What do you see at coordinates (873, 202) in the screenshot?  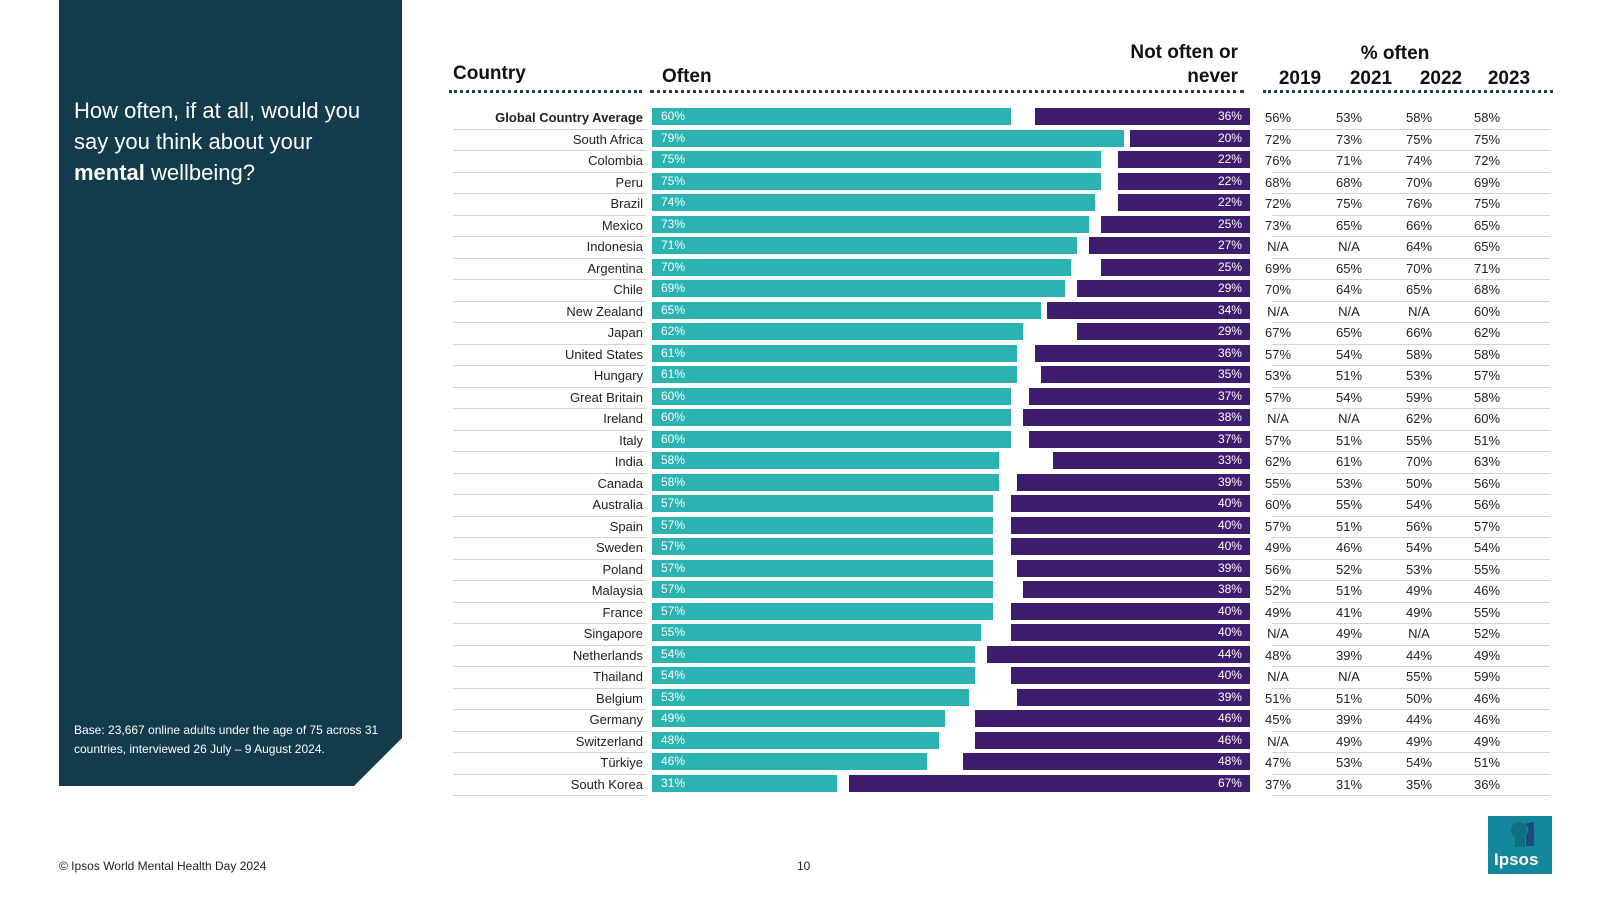 I see `bar-often: 74%` at bounding box center [873, 202].